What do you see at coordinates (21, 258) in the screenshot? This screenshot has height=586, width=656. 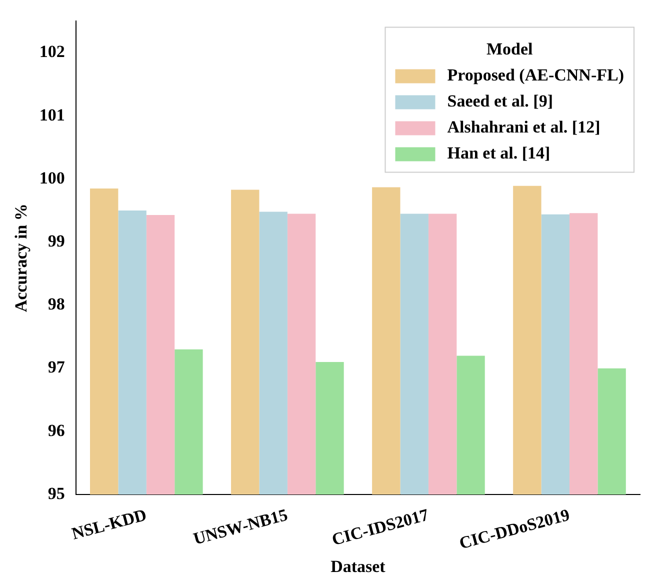 I see `y-axis-title: Accuracy in %` at bounding box center [21, 258].